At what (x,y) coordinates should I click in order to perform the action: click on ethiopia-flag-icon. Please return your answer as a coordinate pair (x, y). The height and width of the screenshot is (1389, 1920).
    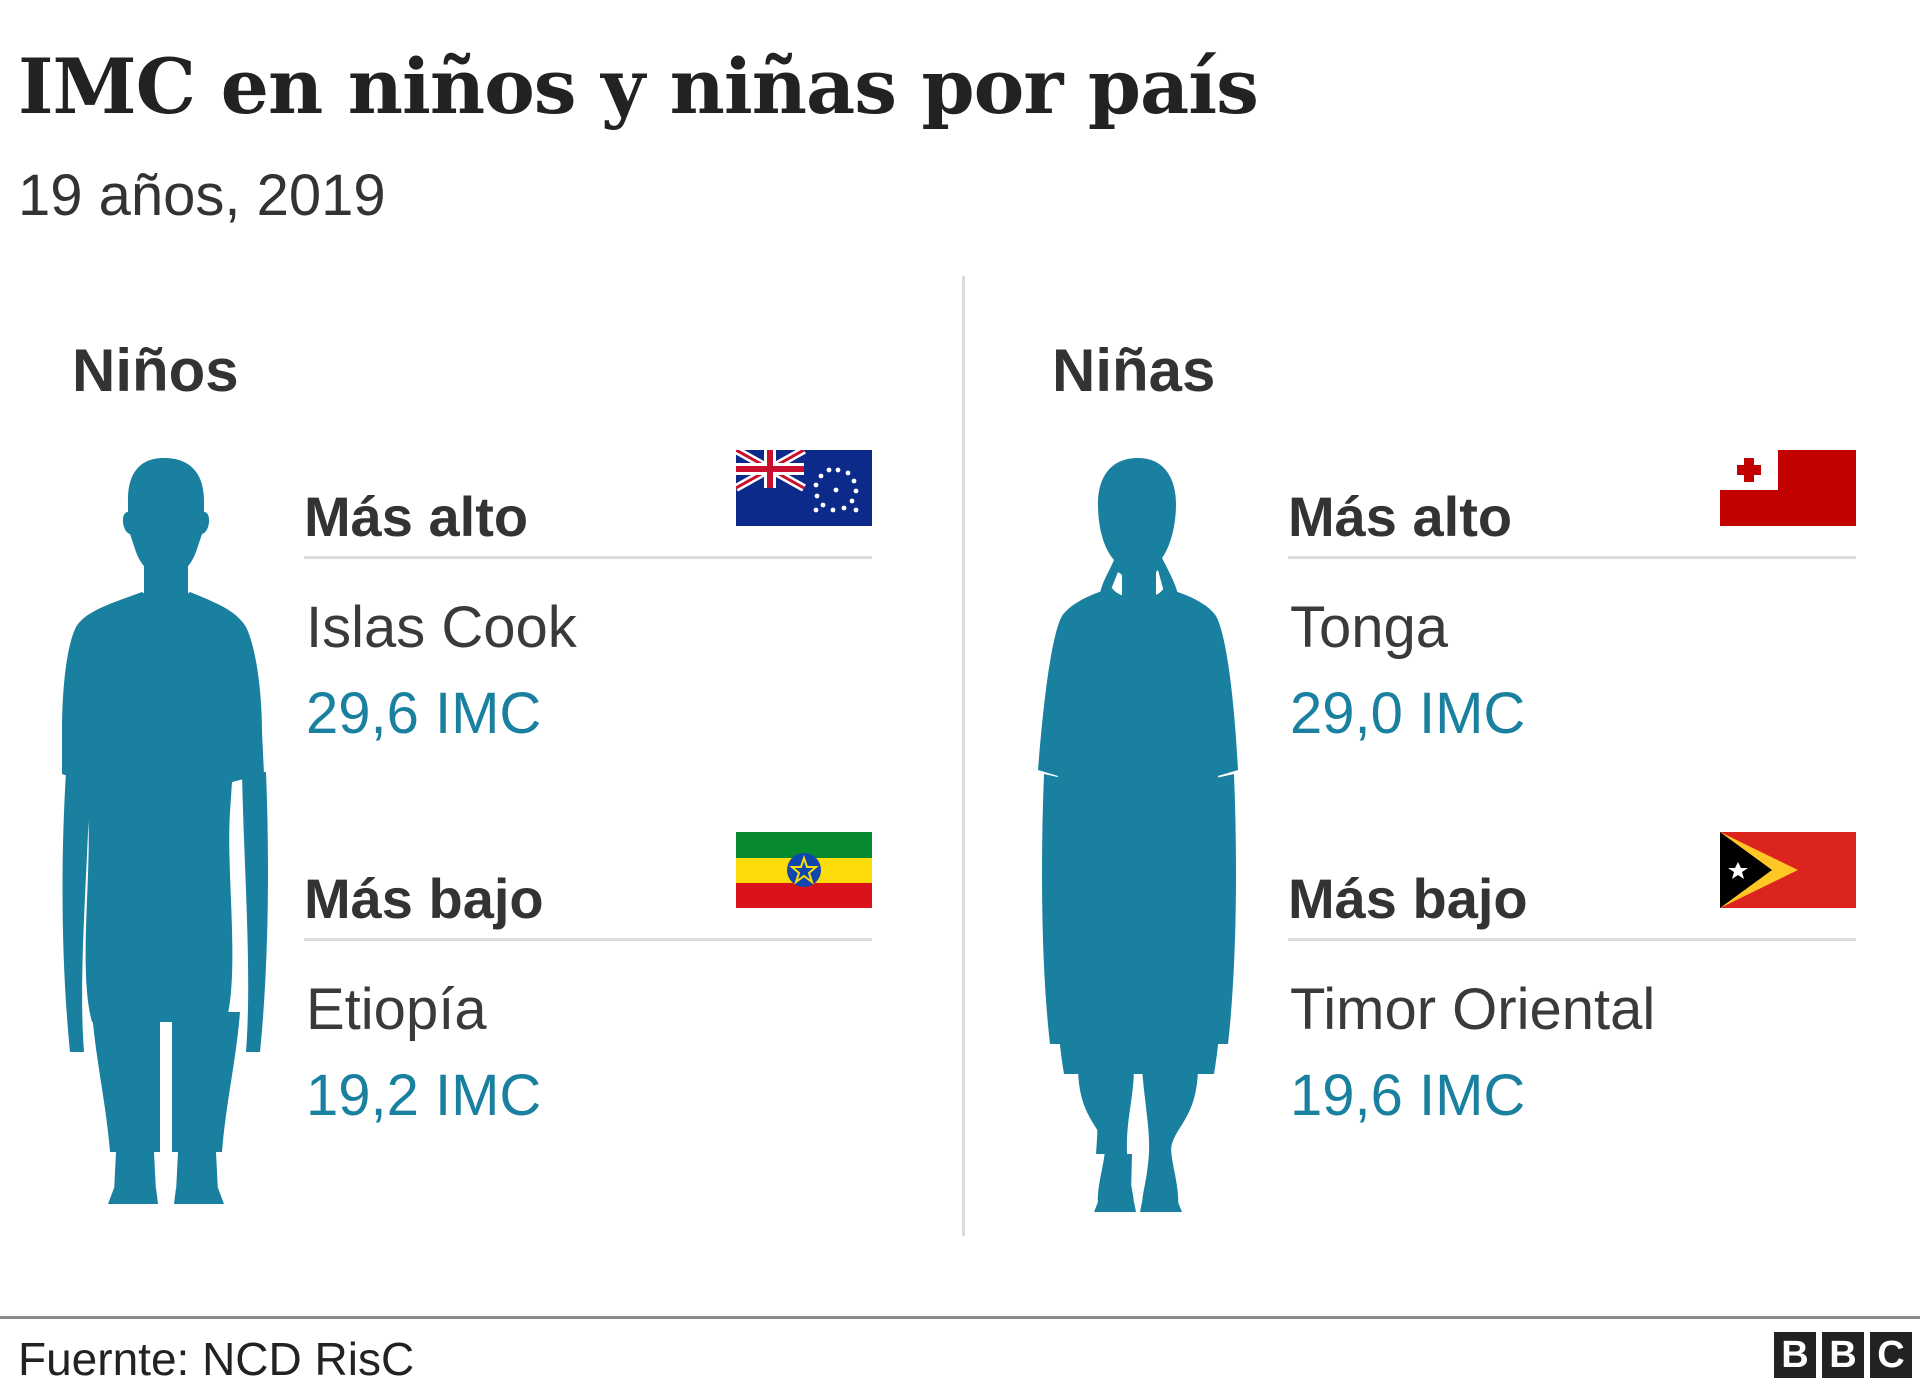
    Looking at the image, I should click on (804, 870).